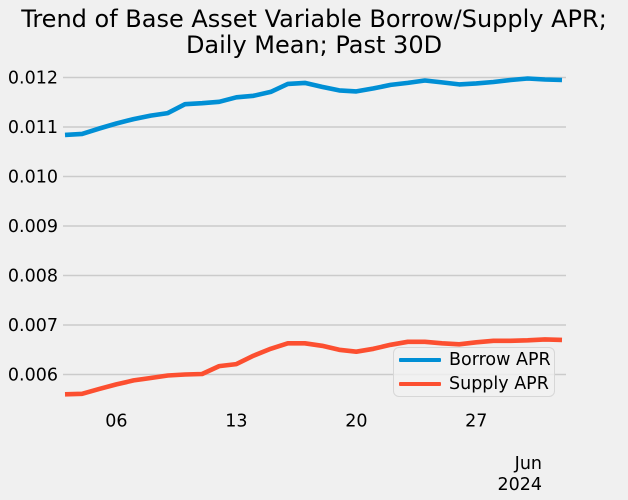  I want to click on legend: Borrow APR Supply APR, so click(474, 372).